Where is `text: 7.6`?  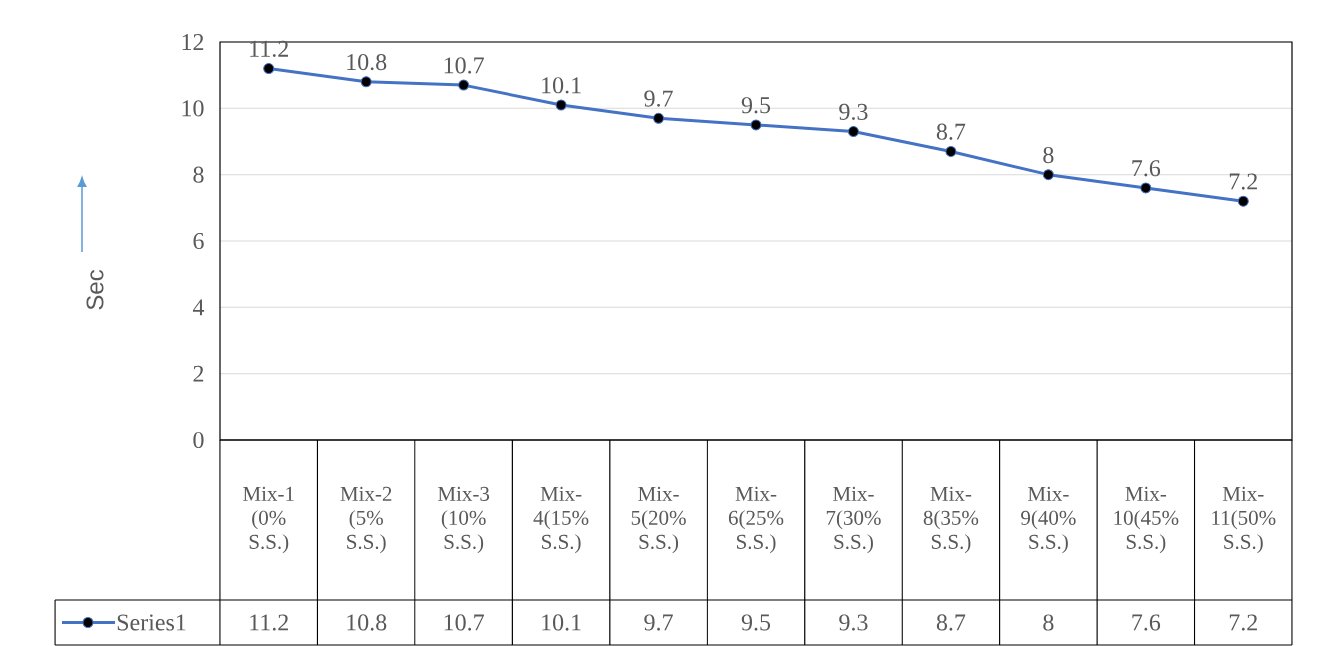 text: 7.6 is located at coordinates (1146, 168).